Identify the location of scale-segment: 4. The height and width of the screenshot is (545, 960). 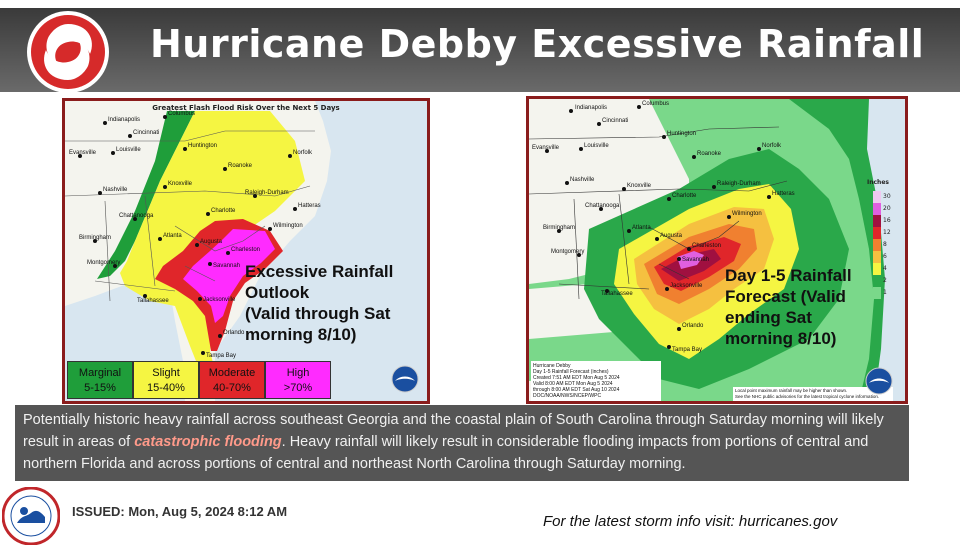
(880, 269).